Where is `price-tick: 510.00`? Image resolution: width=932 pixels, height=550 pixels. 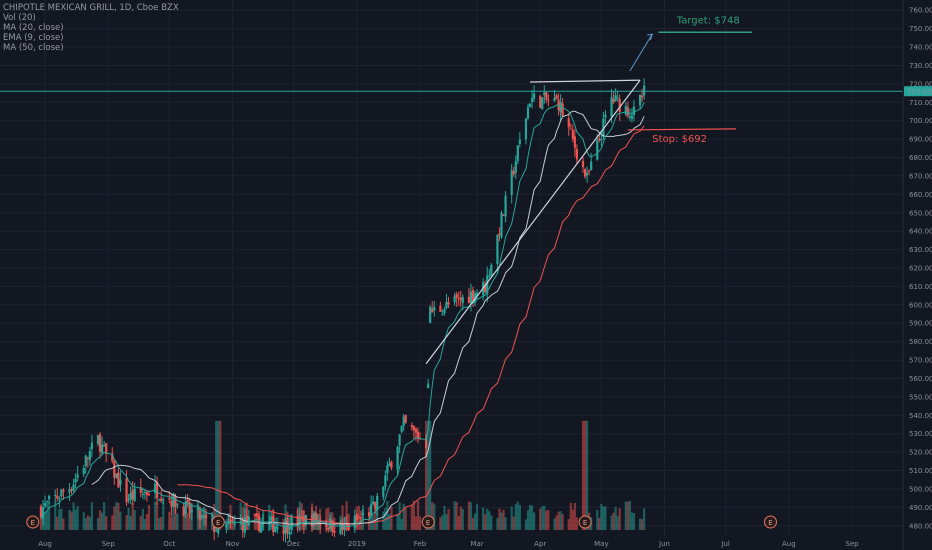
price-tick: 510.00 is located at coordinates (920, 471).